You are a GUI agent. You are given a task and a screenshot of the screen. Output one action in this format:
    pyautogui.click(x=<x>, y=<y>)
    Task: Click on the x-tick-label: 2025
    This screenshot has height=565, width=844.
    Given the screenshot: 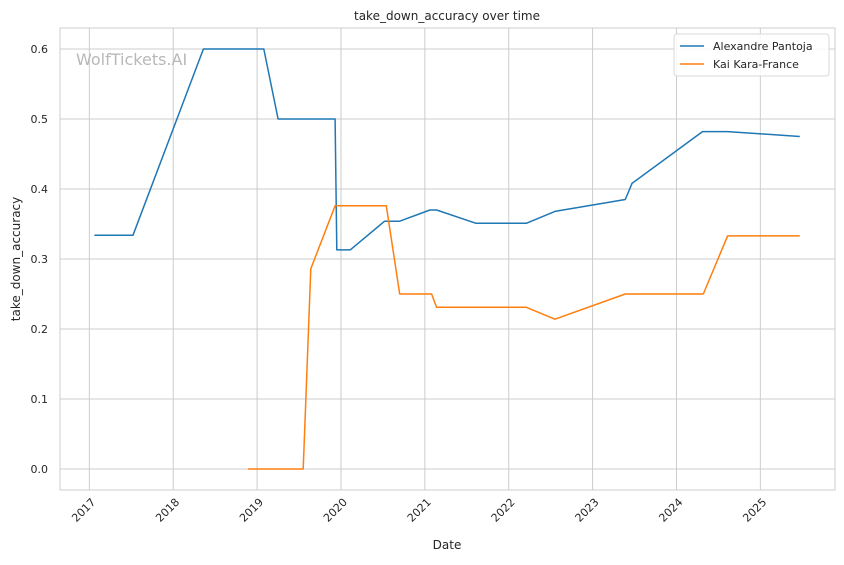 What is the action you would take?
    pyautogui.click(x=754, y=510)
    